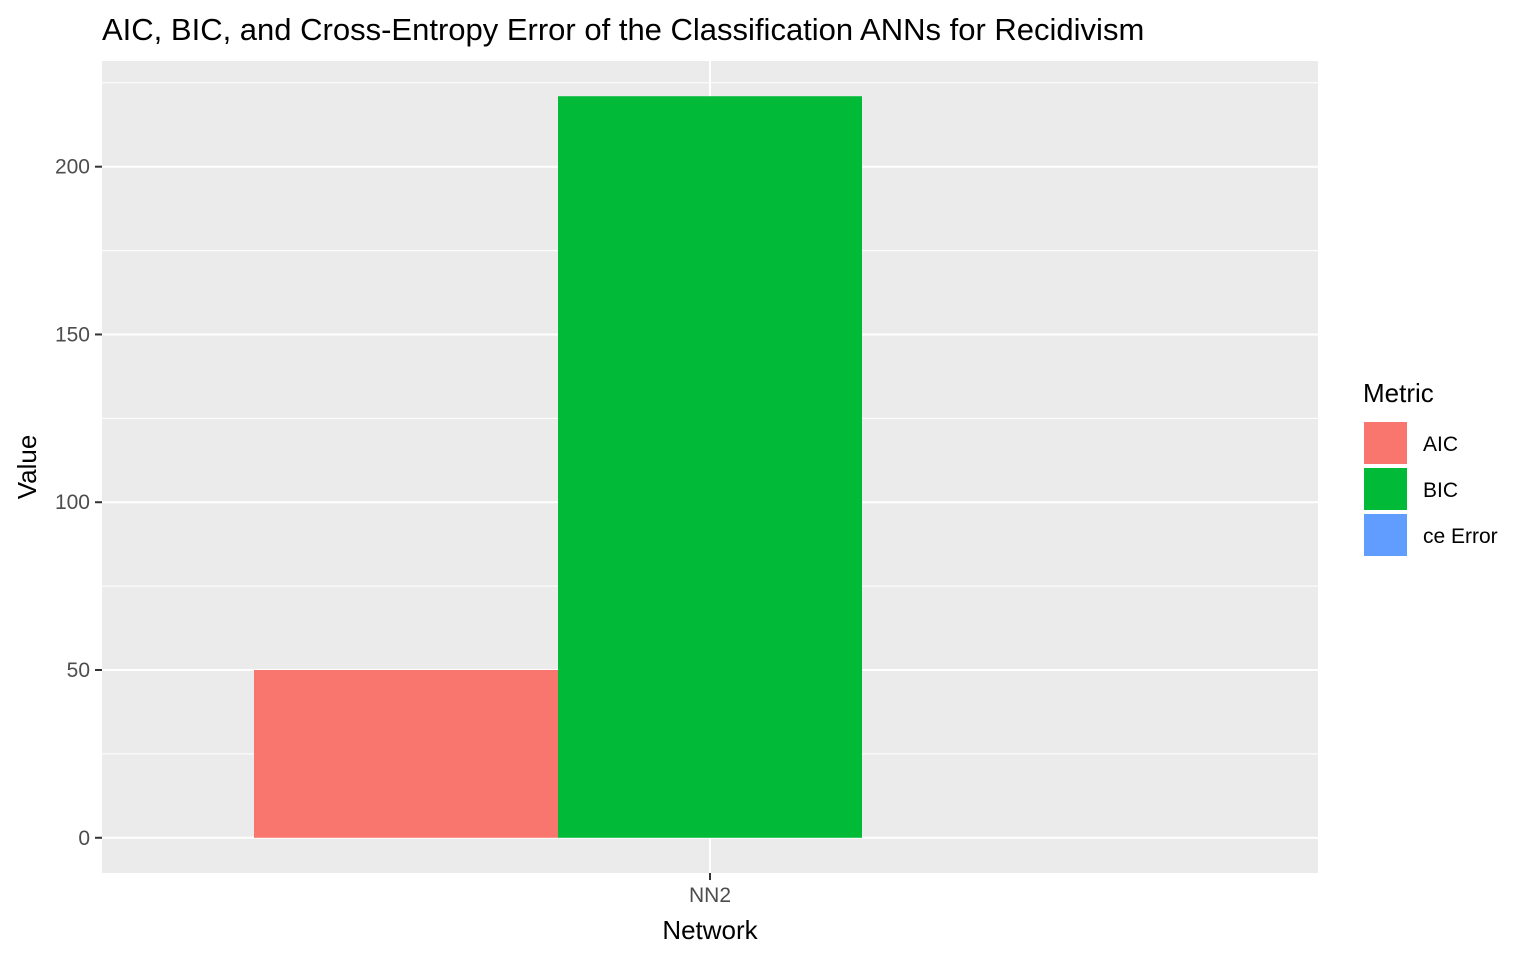 This screenshot has height=960, width=1536. Describe the element at coordinates (1385, 535) in the screenshot. I see `legend-key-ce-error` at that location.